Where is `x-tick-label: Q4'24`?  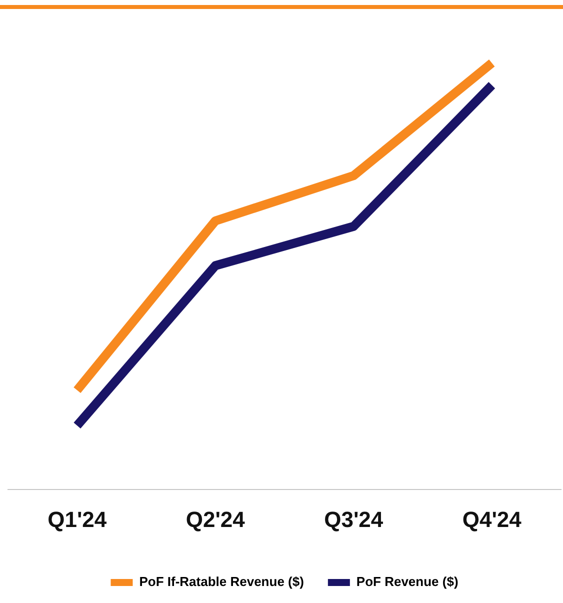
x-tick-label: Q4'24 is located at coordinates (492, 519).